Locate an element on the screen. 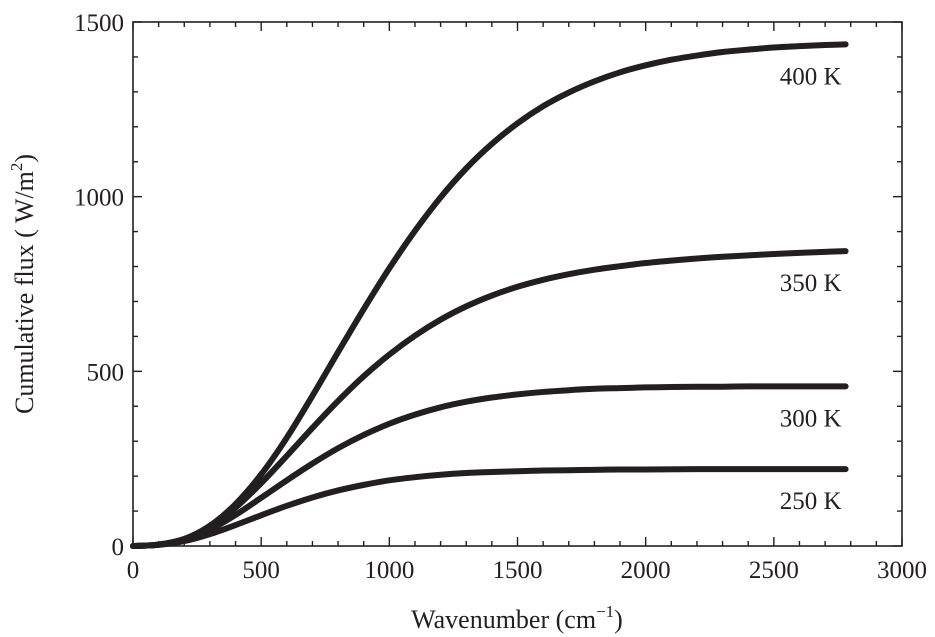 This screenshot has width=935, height=637. x-tick-label: 2500 is located at coordinates (774, 570).